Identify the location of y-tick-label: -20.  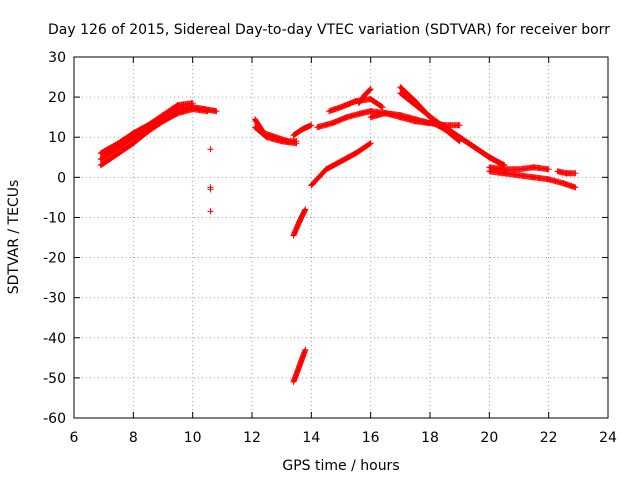
(54, 259).